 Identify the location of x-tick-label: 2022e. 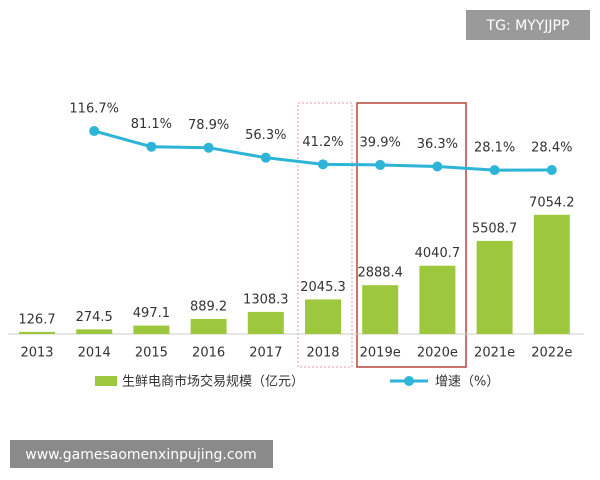
(551, 353).